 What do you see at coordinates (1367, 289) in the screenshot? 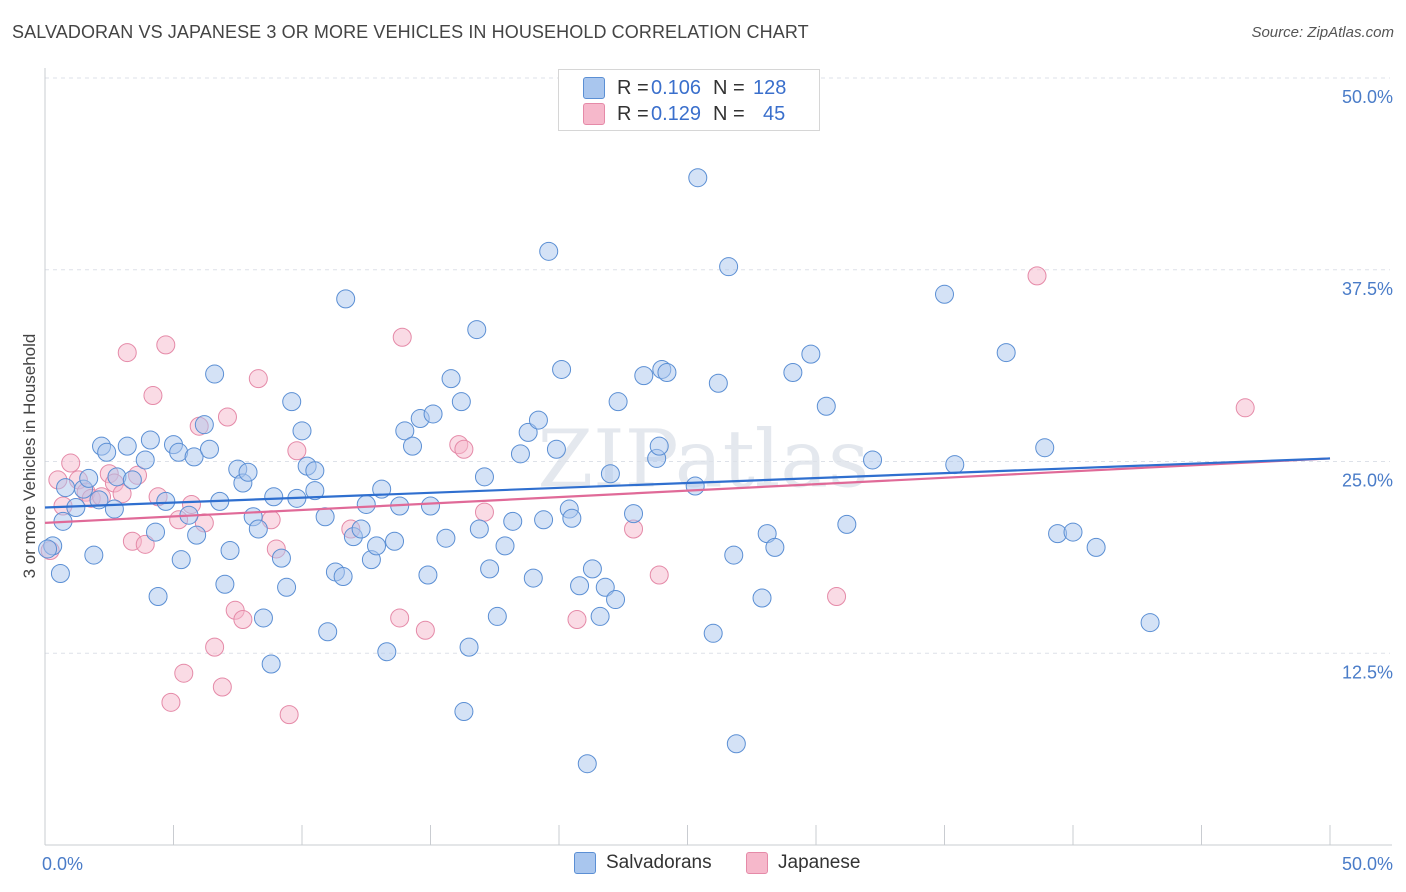
I see `y-tick-label: 37.5%` at bounding box center [1367, 289].